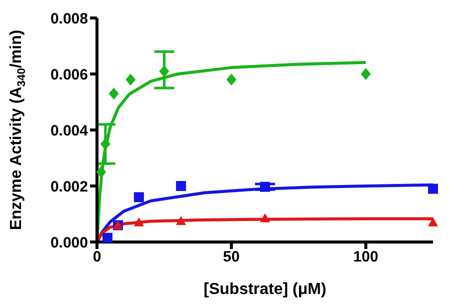 Image resolution: width=474 pixels, height=307 pixels. I want to click on x-tick-label: 0, so click(97, 257).